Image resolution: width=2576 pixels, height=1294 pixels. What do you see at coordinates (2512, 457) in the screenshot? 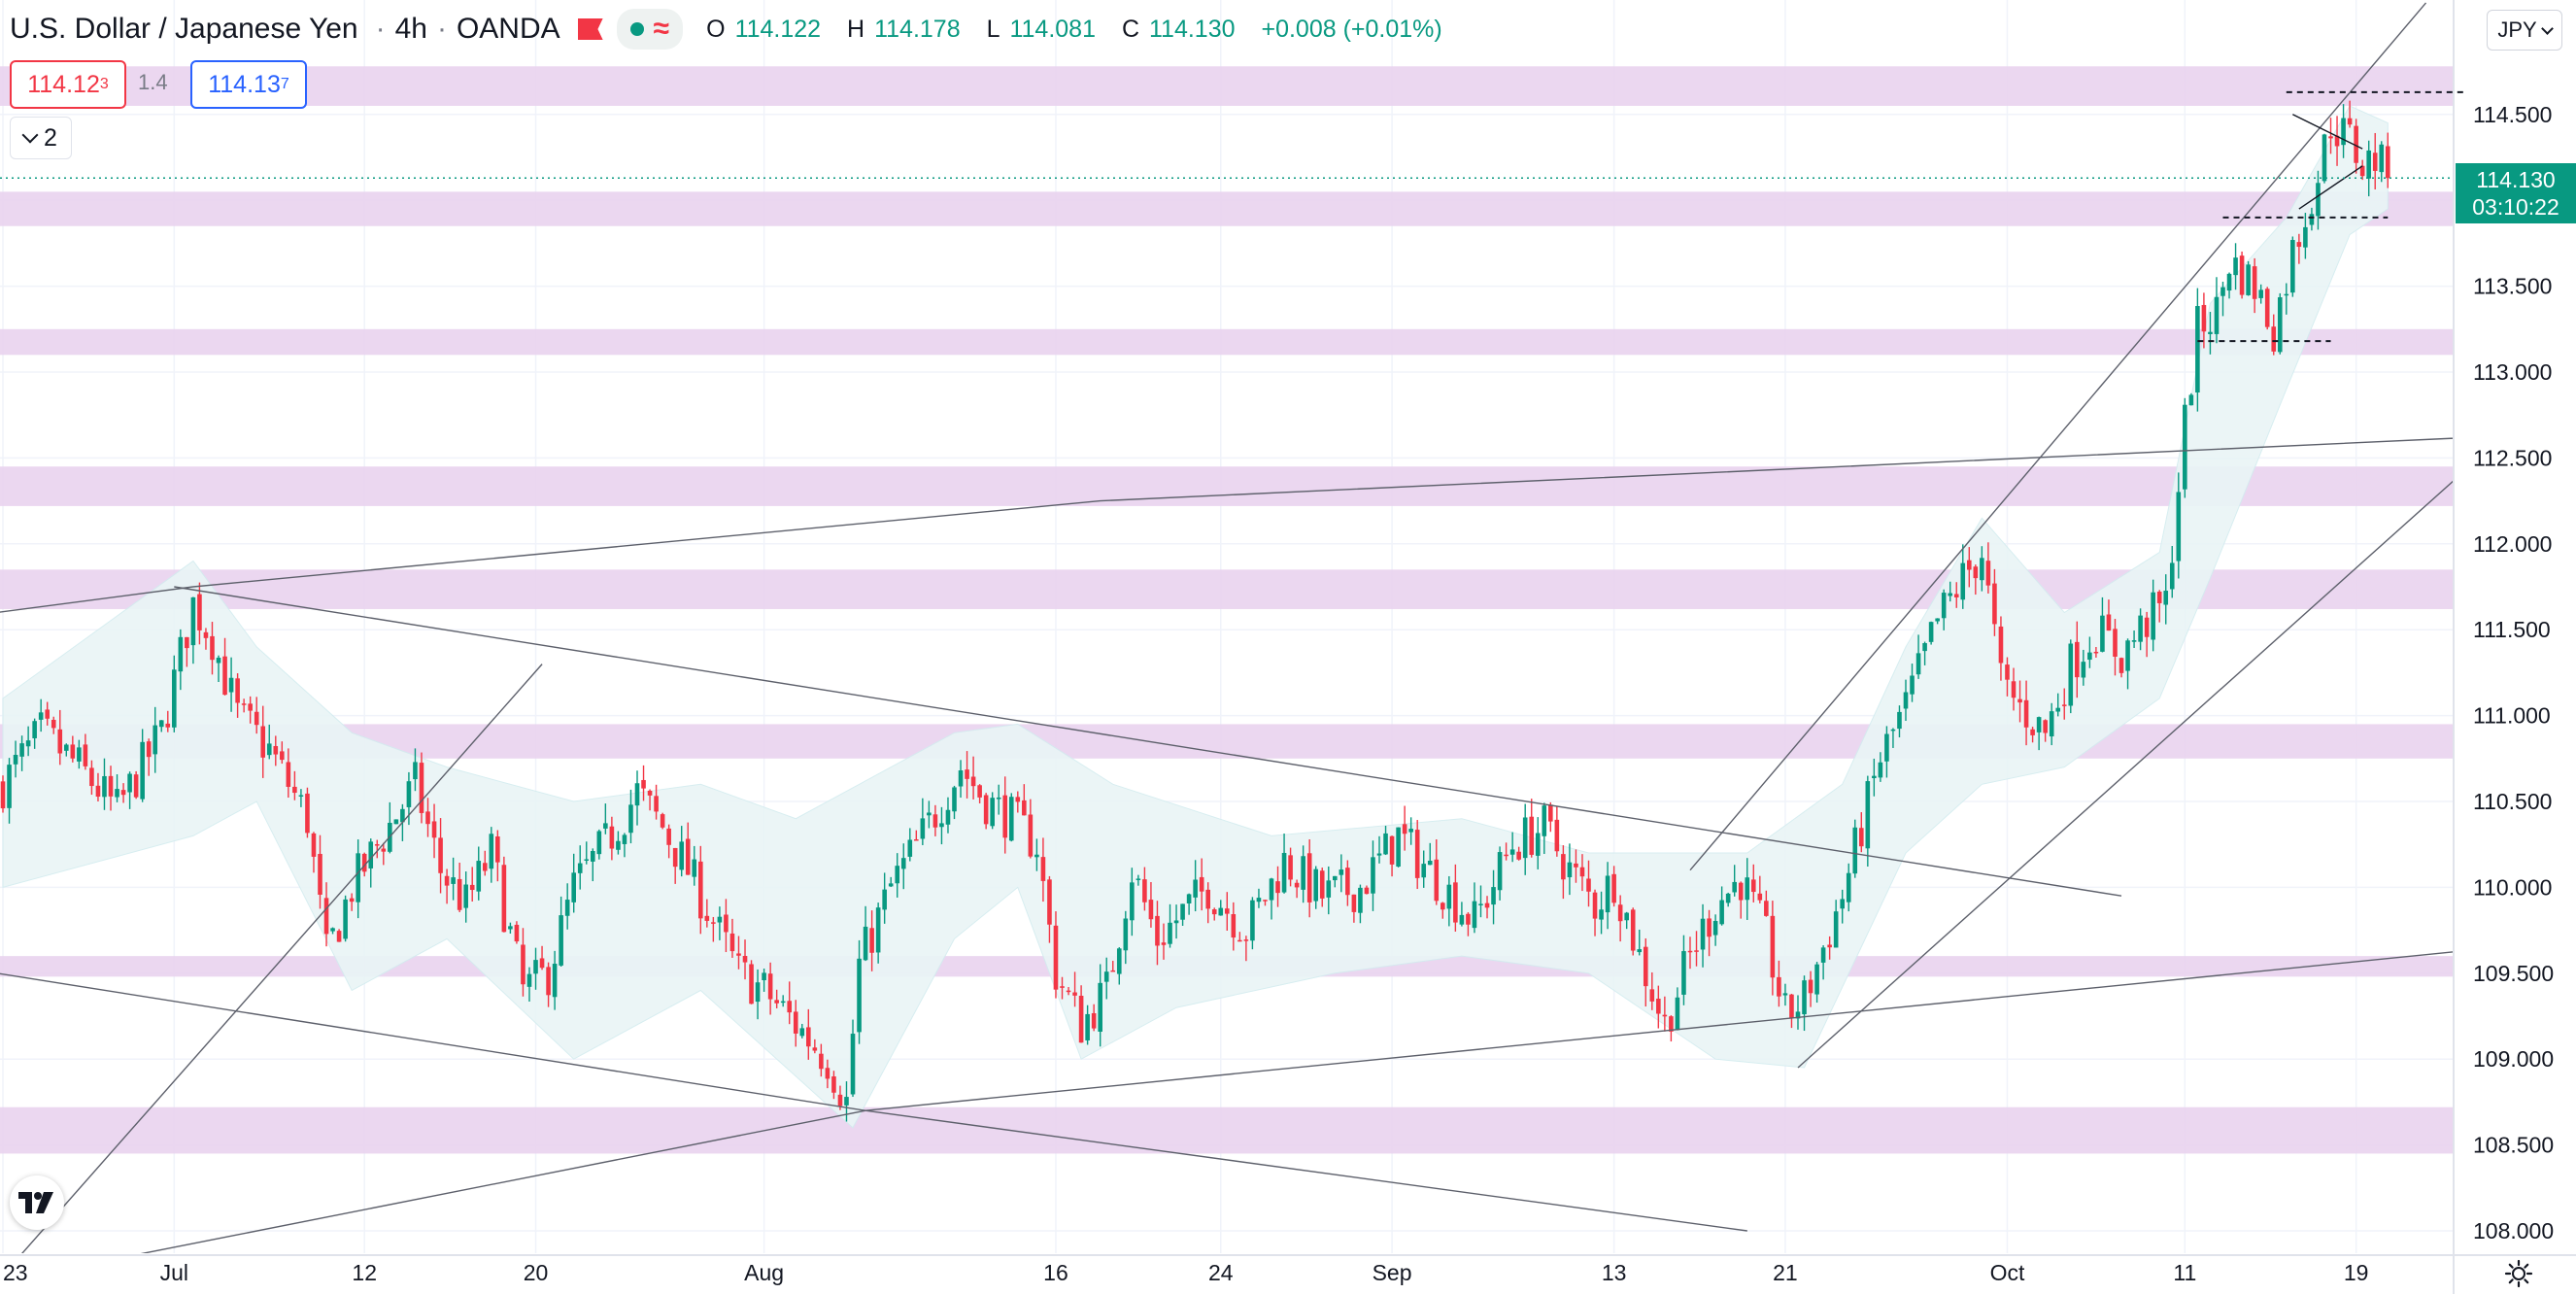
I see `price-tick-label: 112.500` at bounding box center [2512, 457].